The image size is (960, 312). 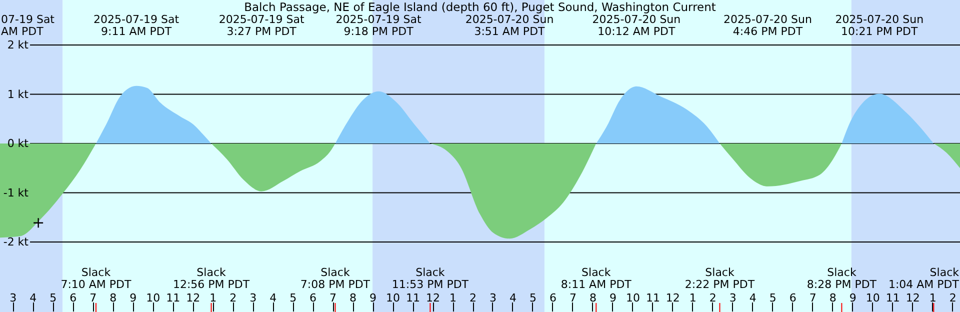 I want to click on annotation: 2025-07-20 Sun 4:46 PM PDT, so click(x=768, y=25).